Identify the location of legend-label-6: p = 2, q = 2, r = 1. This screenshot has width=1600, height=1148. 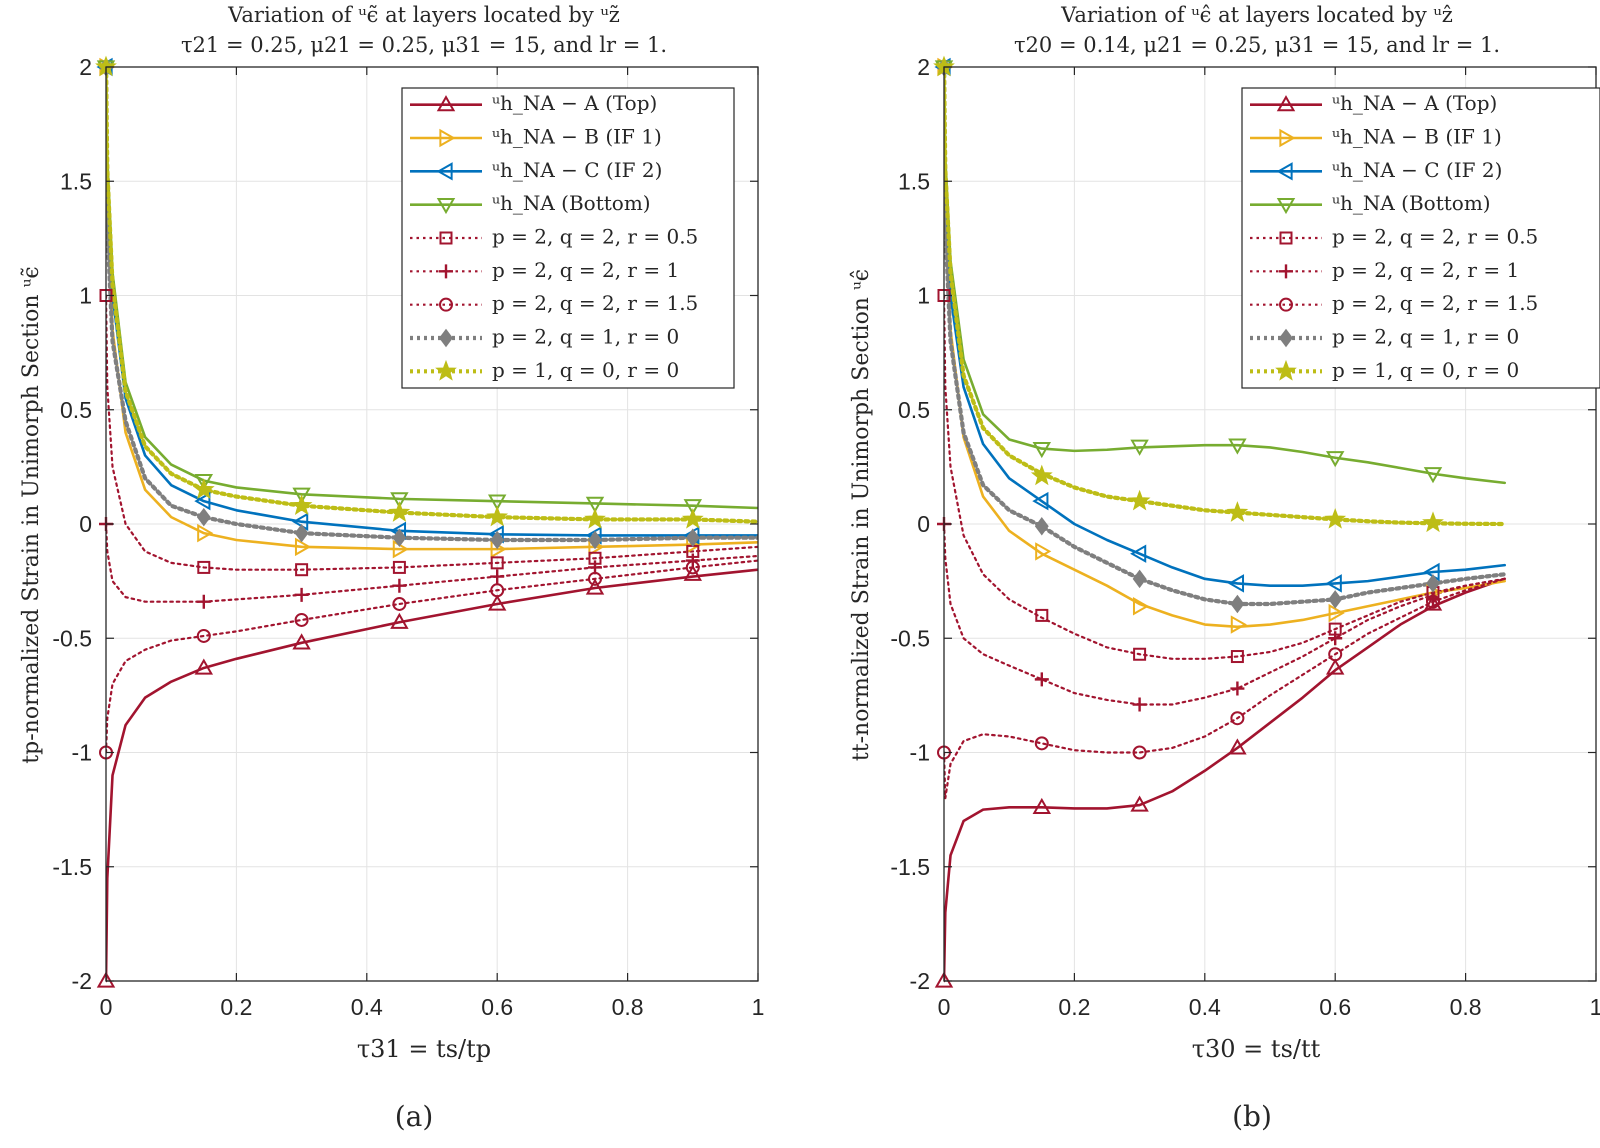
(585, 270).